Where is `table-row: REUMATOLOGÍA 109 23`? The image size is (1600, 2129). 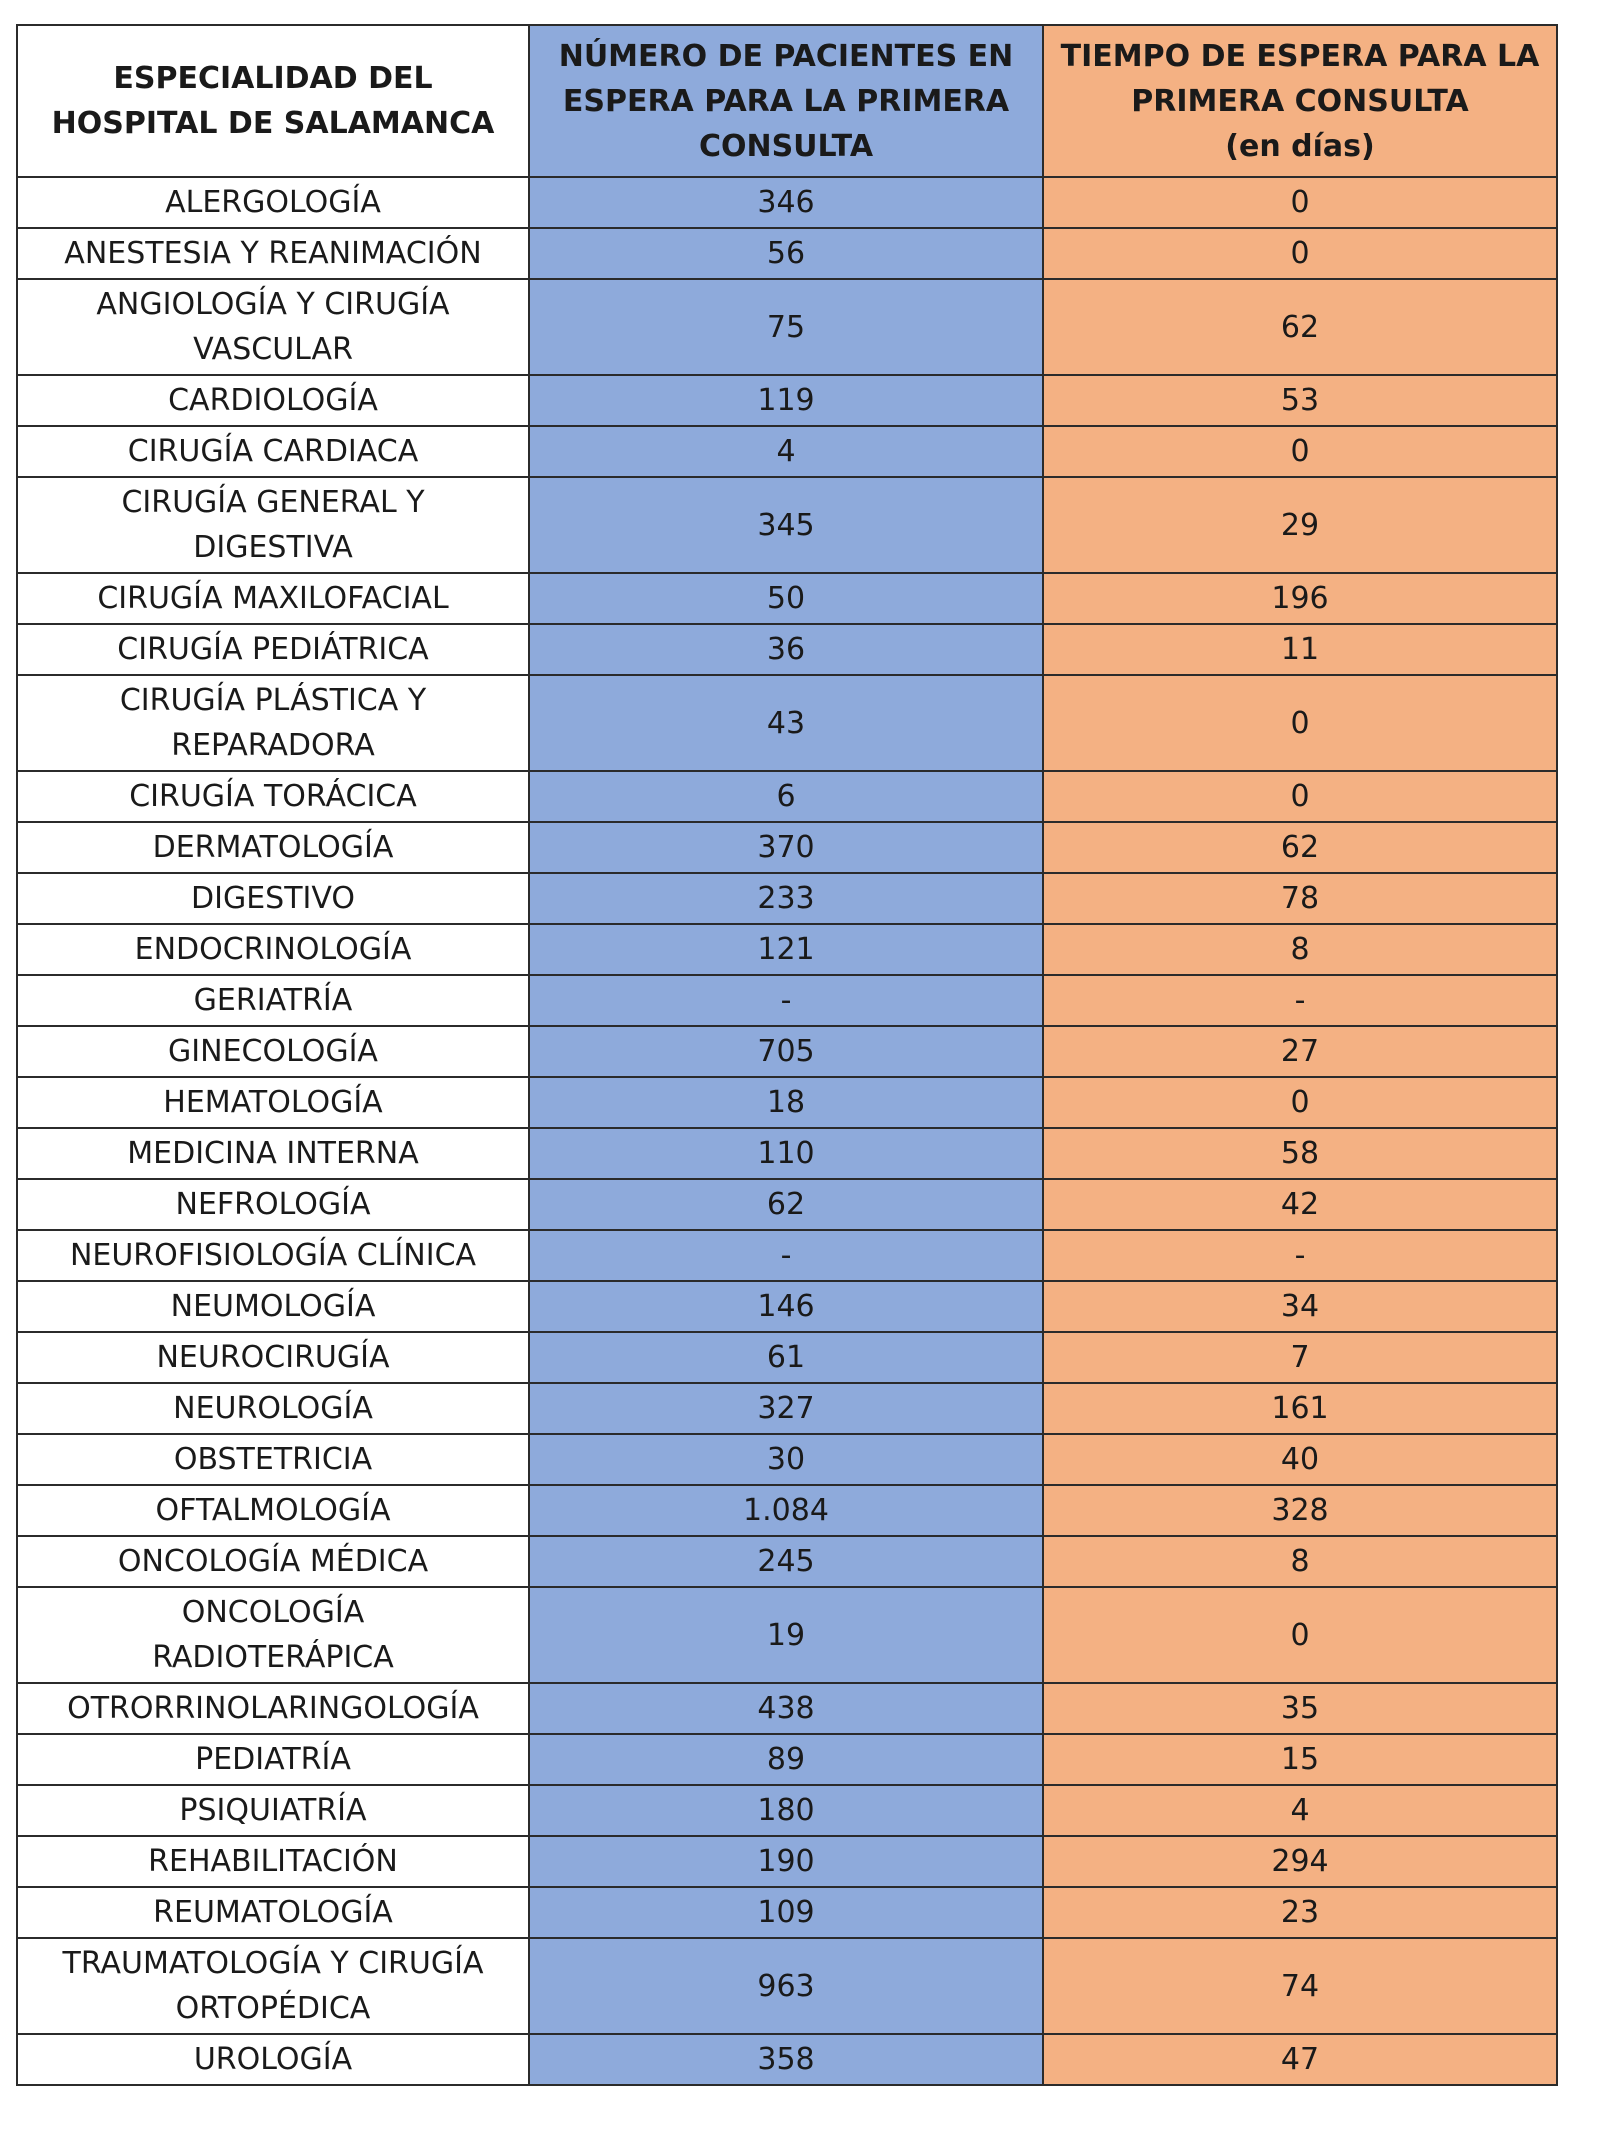 table-row: REUMATOLOGÍA 109 23 is located at coordinates (787, 1912).